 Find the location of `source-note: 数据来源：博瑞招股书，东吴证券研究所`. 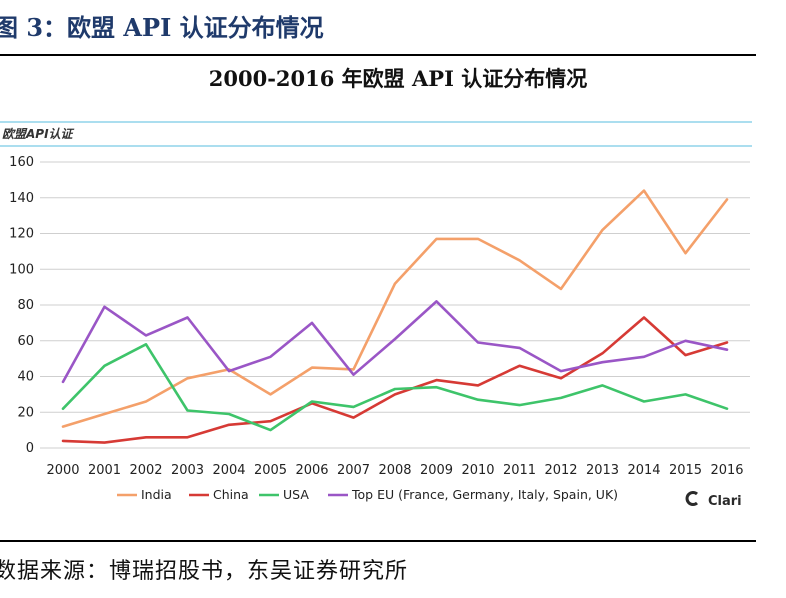

source-note: 数据来源：博瑞招股书，东吴证券研究所 is located at coordinates (204, 571).